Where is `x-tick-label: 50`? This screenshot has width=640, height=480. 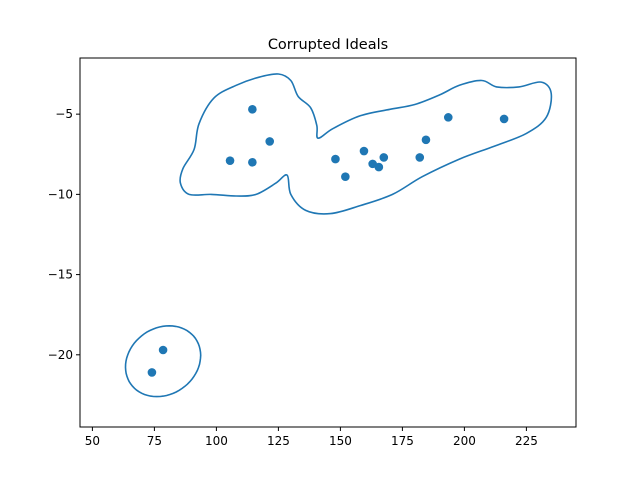 x-tick-label: 50 is located at coordinates (92, 441).